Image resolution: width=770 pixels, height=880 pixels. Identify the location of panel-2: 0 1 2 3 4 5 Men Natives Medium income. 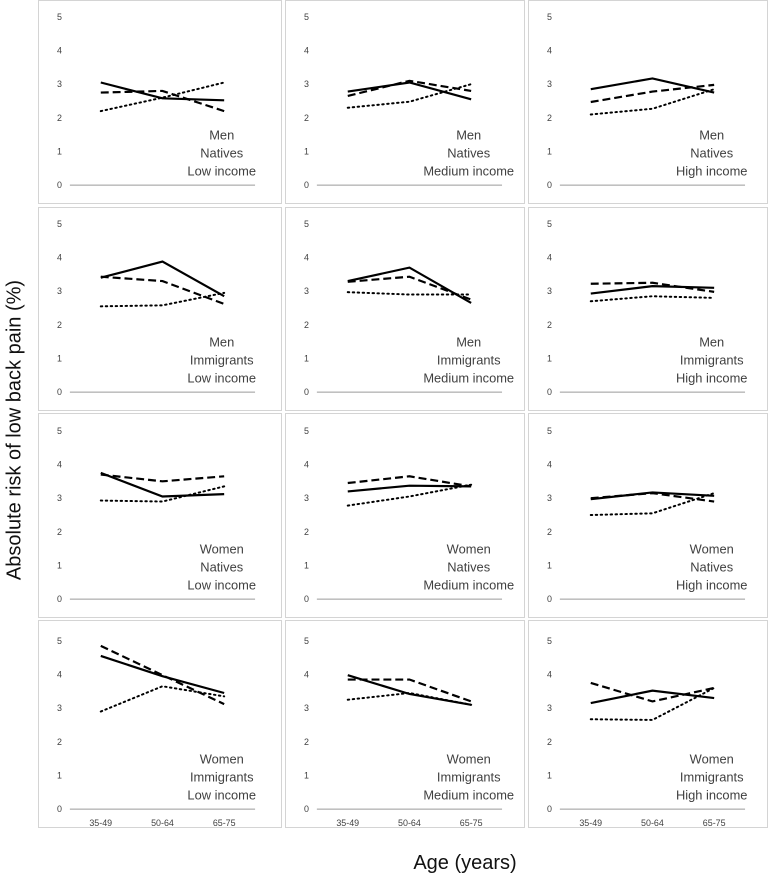
(405, 102).